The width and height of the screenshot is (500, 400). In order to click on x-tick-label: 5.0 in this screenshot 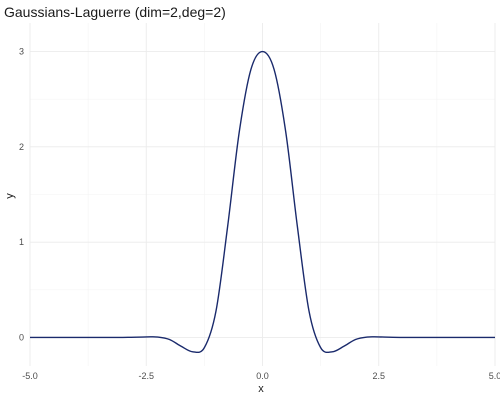, I will do `click(494, 376)`.